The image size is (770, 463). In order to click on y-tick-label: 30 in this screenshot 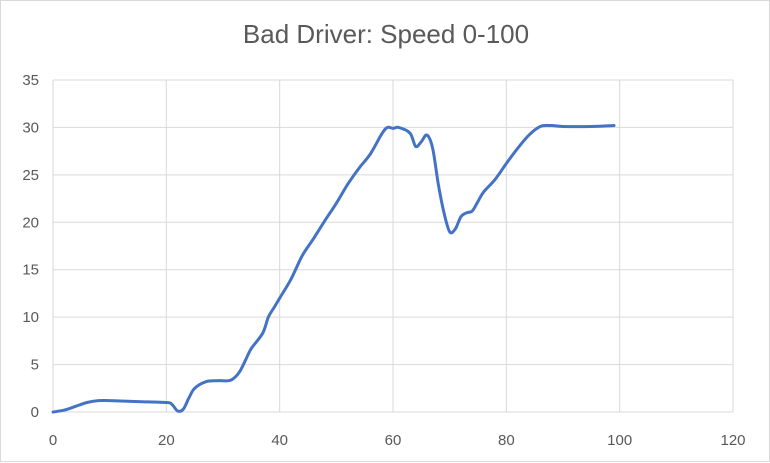, I will do `click(30, 127)`.